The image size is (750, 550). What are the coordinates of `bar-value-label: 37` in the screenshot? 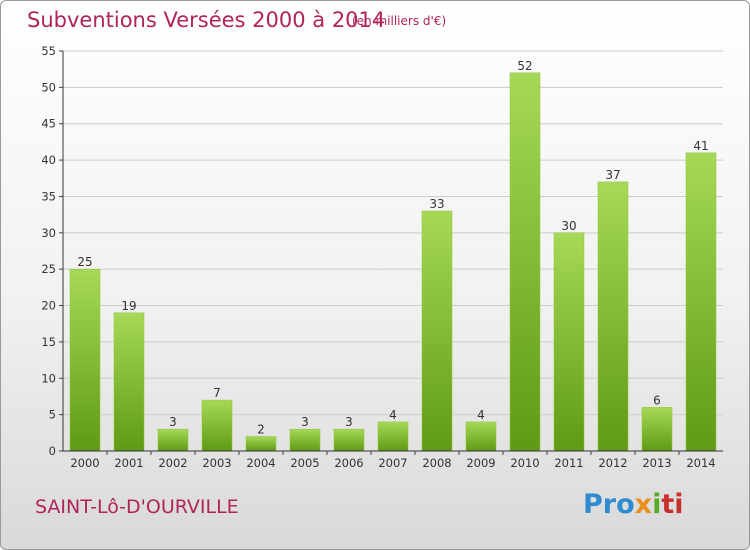 It's located at (612, 175).